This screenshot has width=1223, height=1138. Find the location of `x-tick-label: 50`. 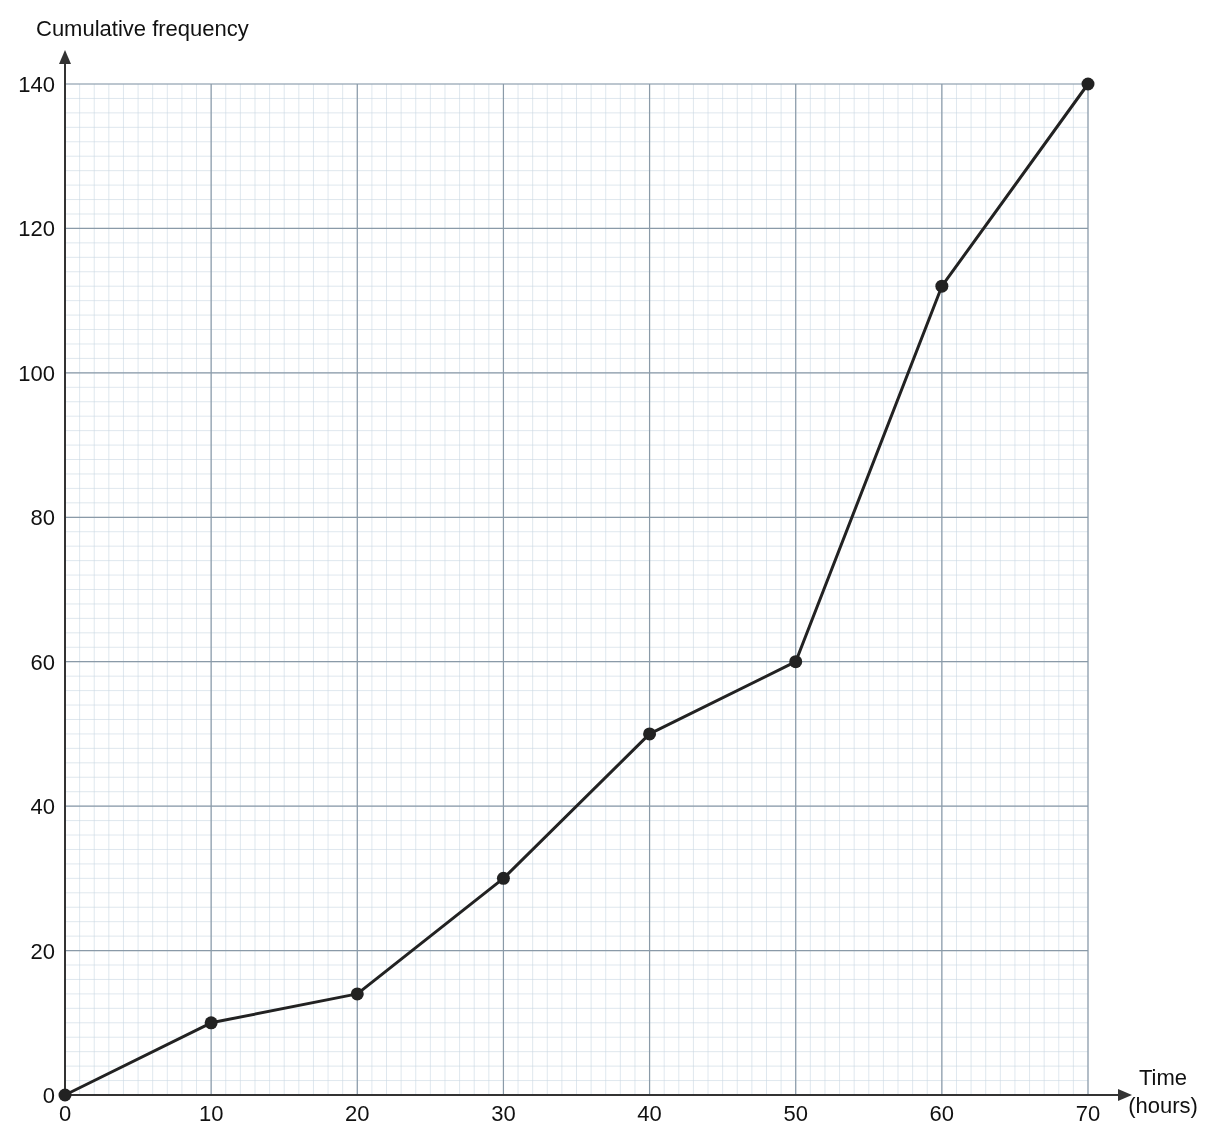

x-tick-label: 50 is located at coordinates (795, 1113).